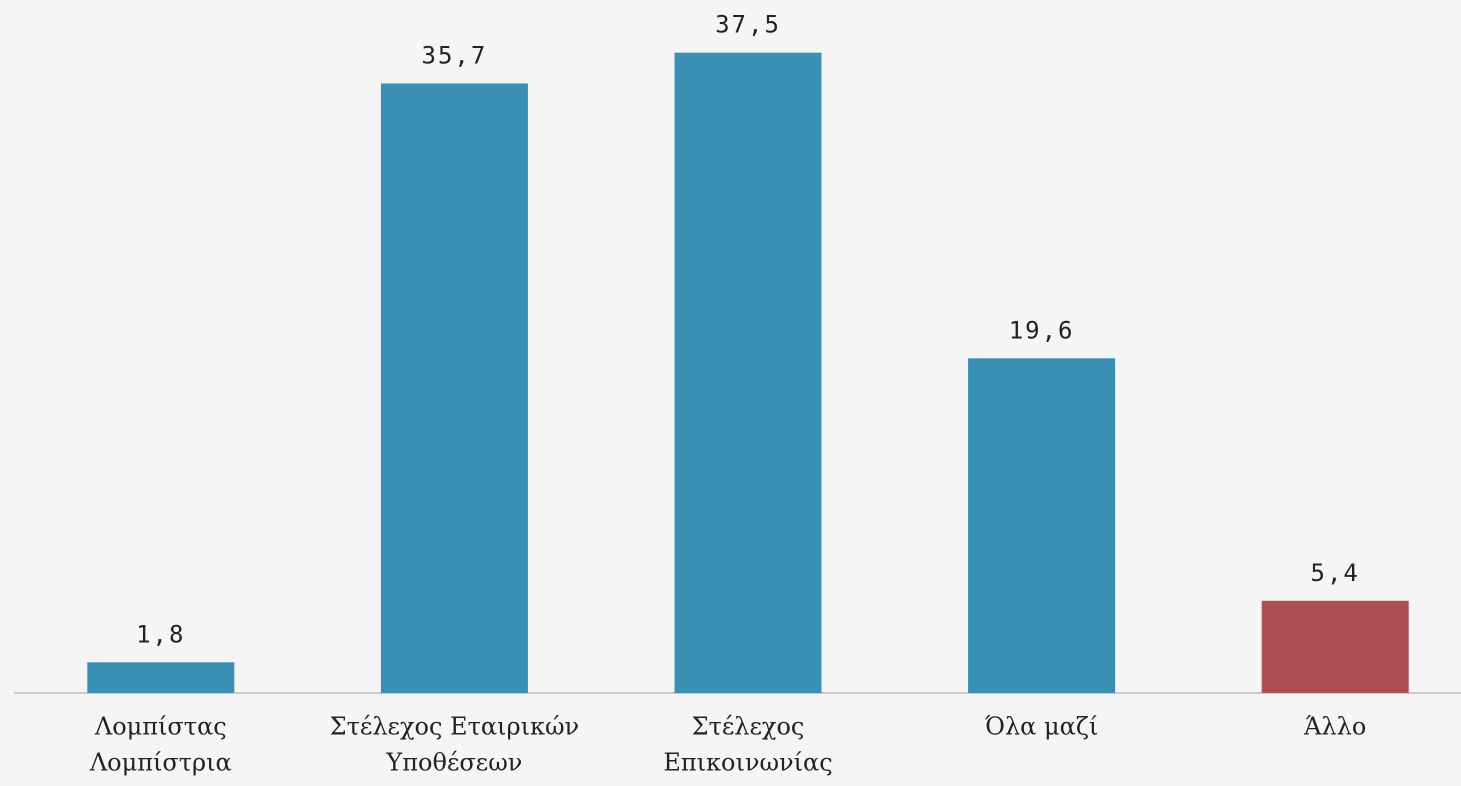 This screenshot has height=786, width=1461. I want to click on value-label: 1,8, so click(160, 634).